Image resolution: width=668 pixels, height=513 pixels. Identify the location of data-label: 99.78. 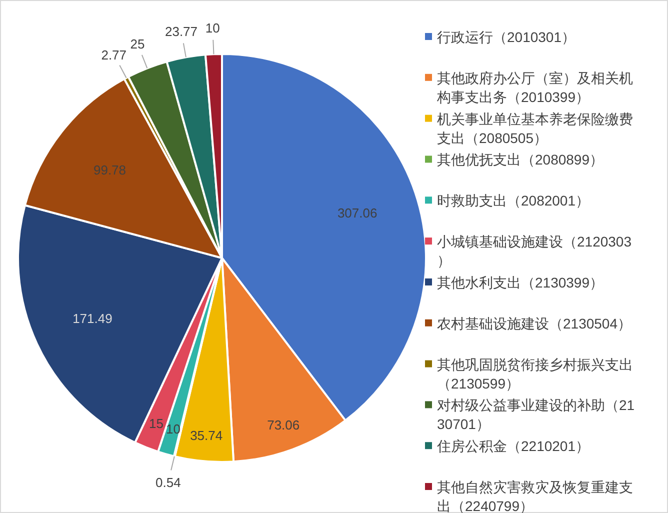
(109, 170).